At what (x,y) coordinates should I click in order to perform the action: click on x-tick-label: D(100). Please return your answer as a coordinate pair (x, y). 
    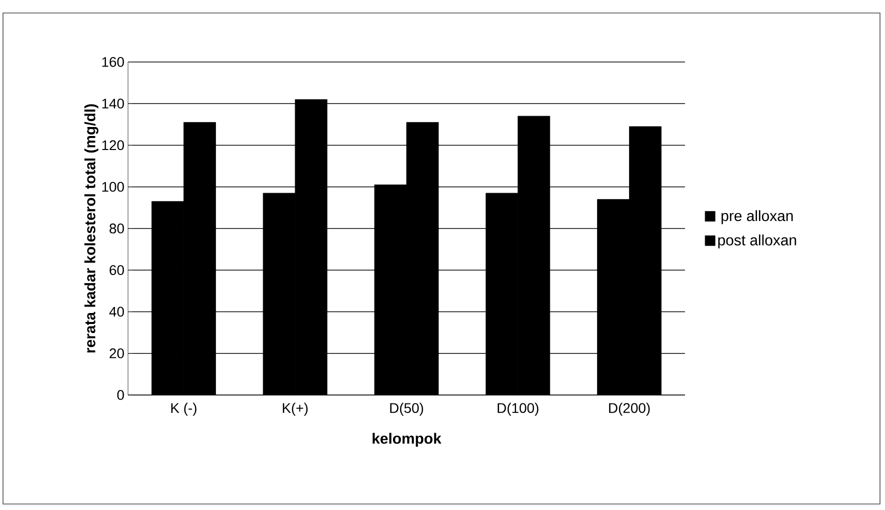
    Looking at the image, I should click on (518, 409).